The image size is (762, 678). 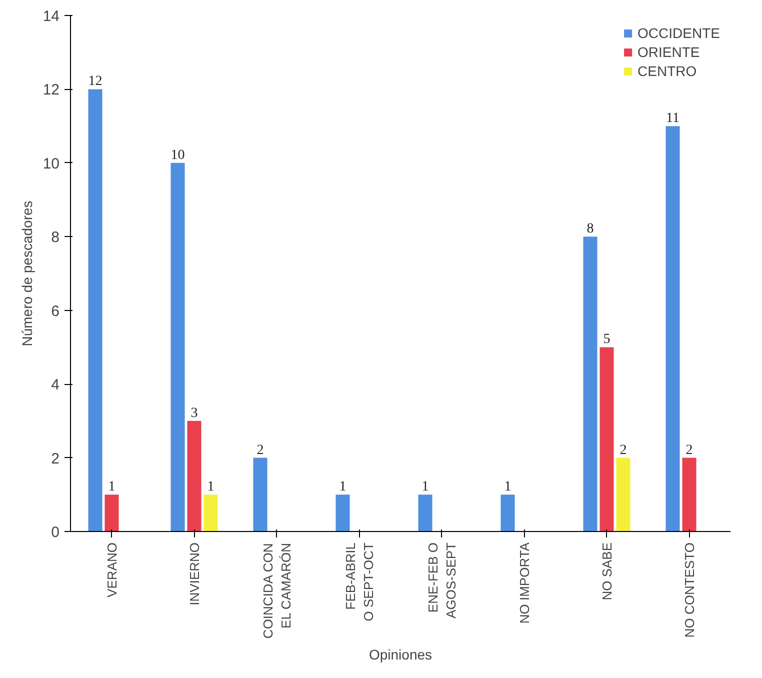 I want to click on x-tick-label: FEB-ABRIL O SEPT-OCT, so click(x=359, y=582).